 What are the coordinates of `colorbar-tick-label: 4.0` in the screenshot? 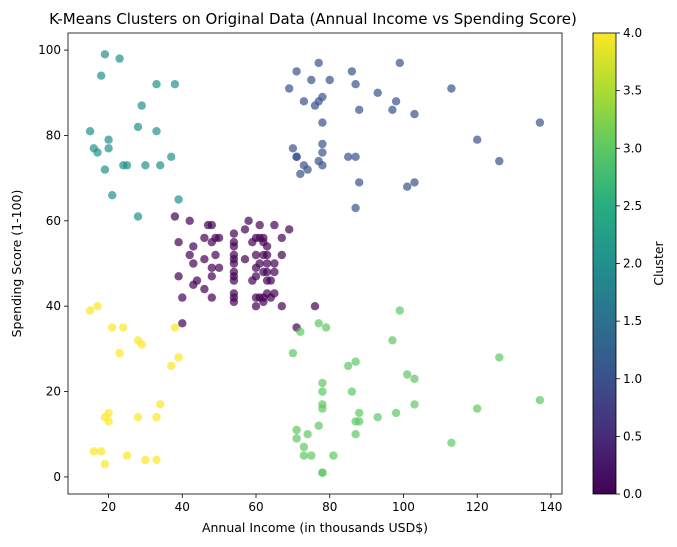 It's located at (632, 33).